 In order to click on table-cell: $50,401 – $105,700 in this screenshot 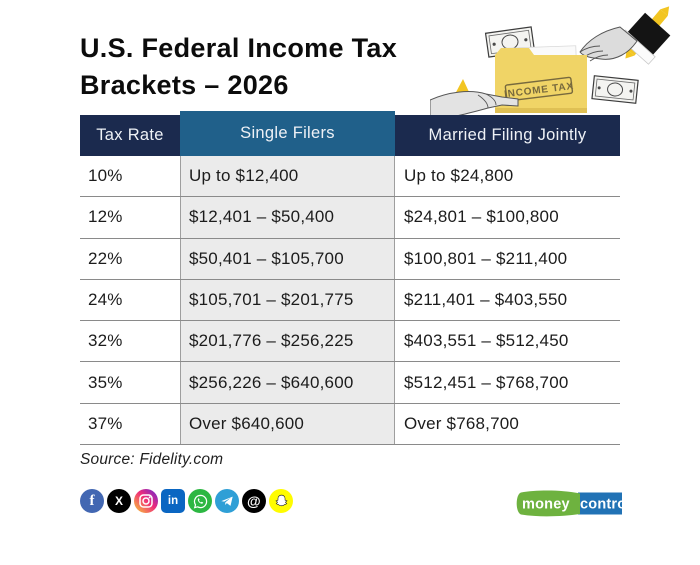, I will do `click(287, 258)`.